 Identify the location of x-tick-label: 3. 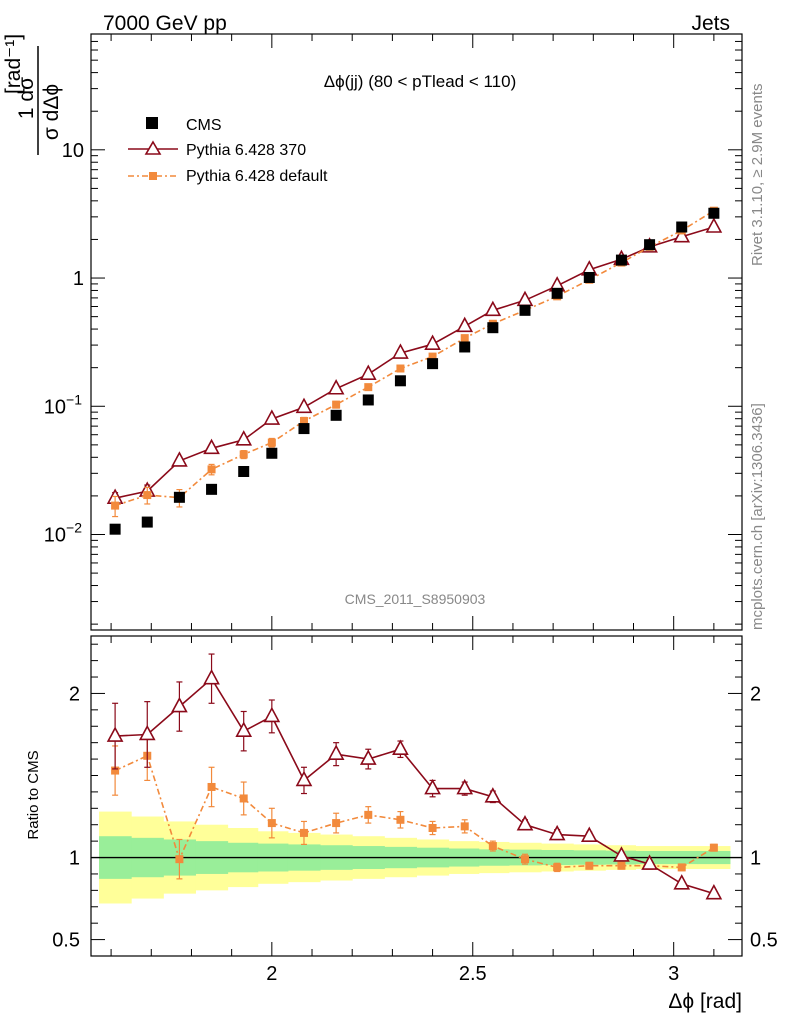
(673, 974).